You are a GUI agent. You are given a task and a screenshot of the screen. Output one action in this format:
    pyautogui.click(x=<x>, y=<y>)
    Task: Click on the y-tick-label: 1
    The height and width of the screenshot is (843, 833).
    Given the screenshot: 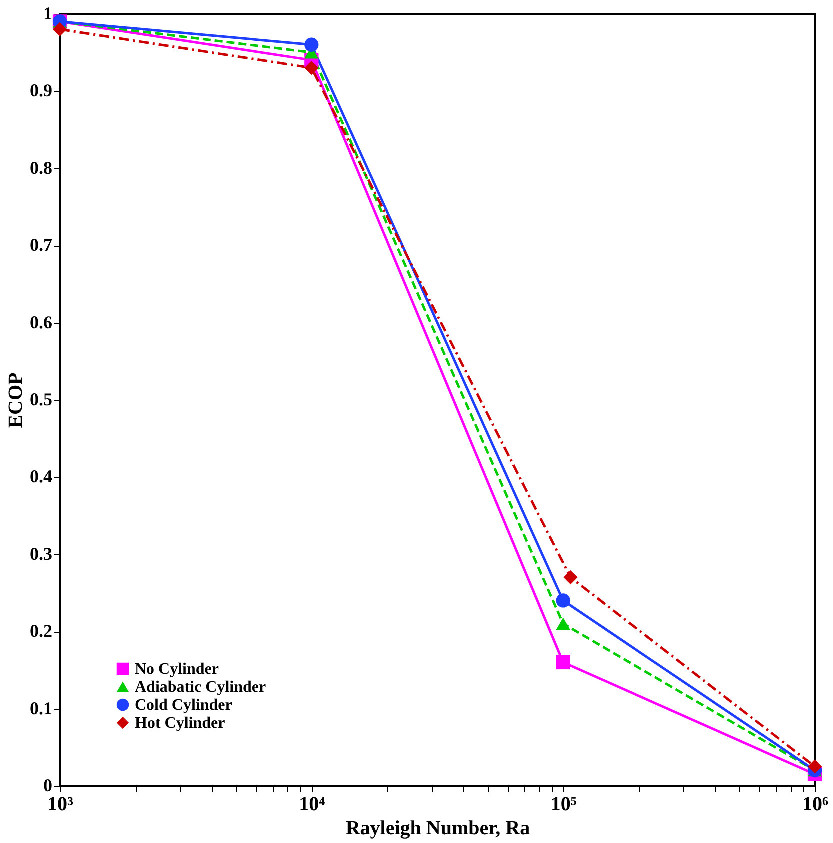 What is the action you would take?
    pyautogui.click(x=48, y=14)
    